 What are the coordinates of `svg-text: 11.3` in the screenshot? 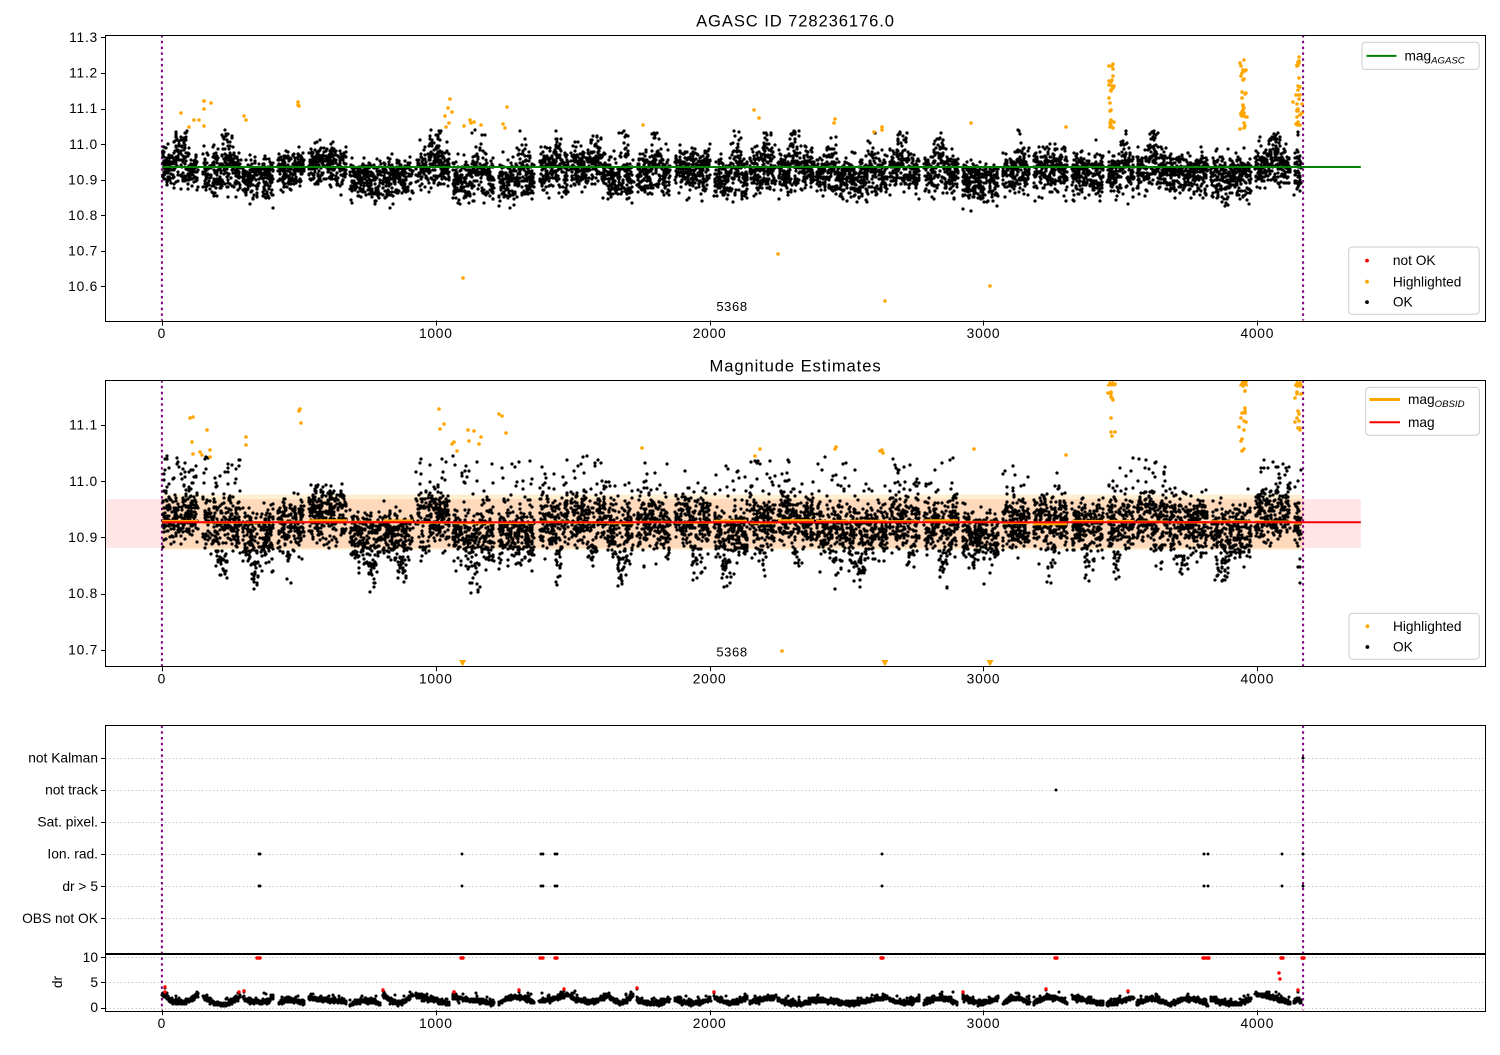 It's located at (83, 37).